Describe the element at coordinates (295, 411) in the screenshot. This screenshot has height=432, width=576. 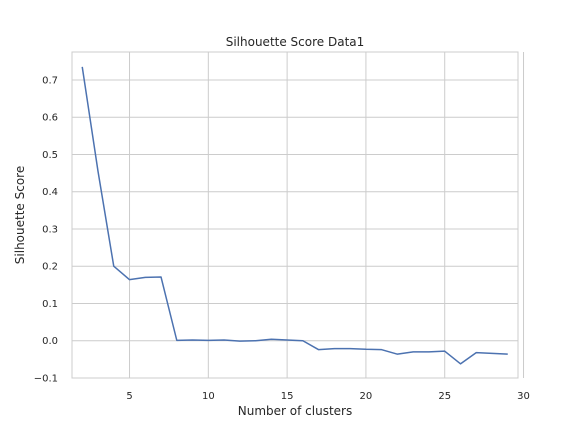
I see `x-axis-label: Number of clusters` at that location.